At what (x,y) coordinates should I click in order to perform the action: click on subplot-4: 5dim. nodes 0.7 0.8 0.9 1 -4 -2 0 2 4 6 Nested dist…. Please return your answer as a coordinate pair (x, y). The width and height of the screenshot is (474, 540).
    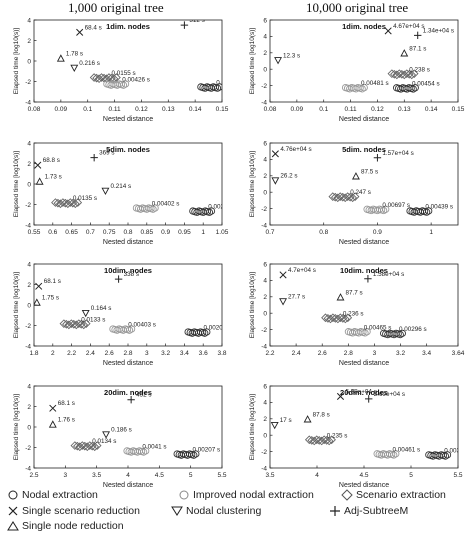
    Looking at the image, I should click on (354, 193).